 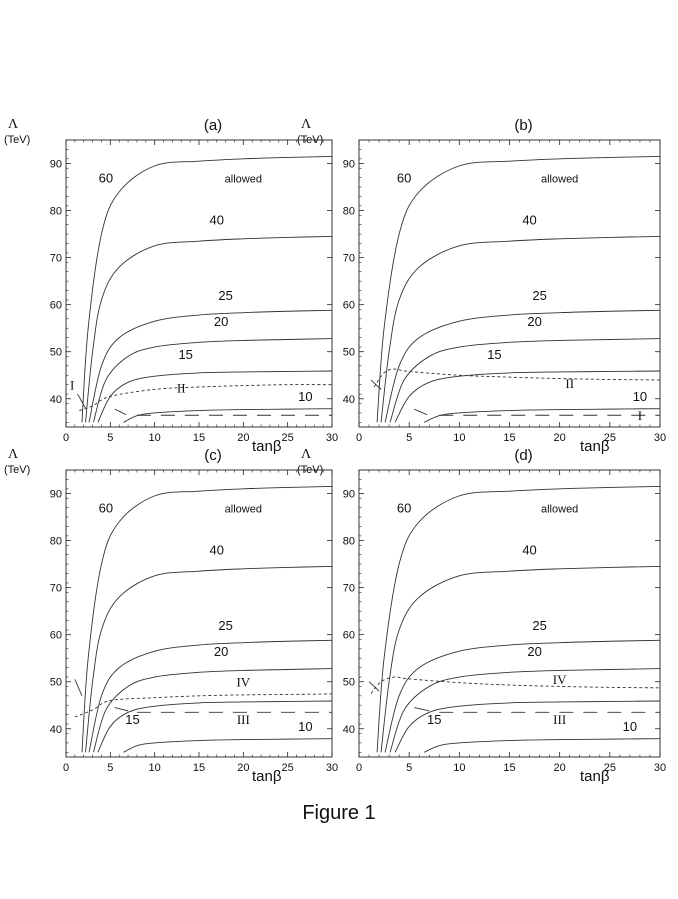 What do you see at coordinates (72, 384) in the screenshot?
I see `region-label: I` at bounding box center [72, 384].